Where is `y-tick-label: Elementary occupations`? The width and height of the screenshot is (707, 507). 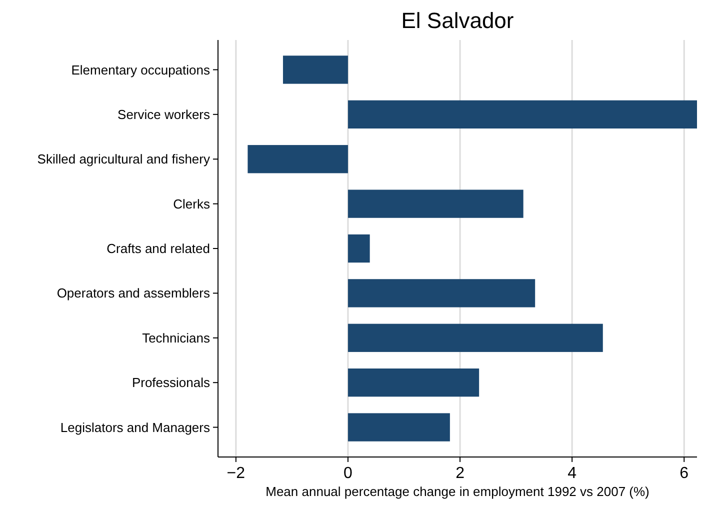 y-tick-label: Elementary occupations is located at coordinates (140, 70).